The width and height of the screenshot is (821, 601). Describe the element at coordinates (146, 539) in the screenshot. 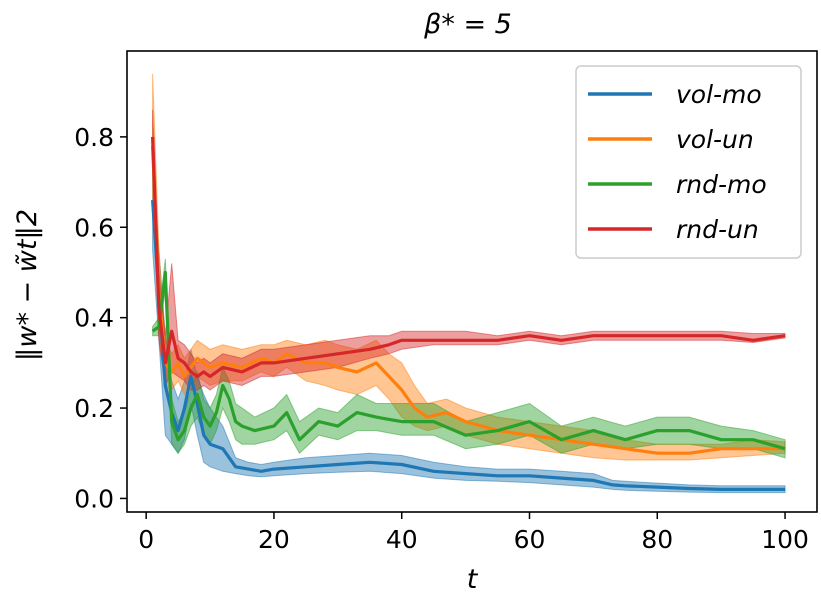

I see `x-tick-label: 0` at that location.